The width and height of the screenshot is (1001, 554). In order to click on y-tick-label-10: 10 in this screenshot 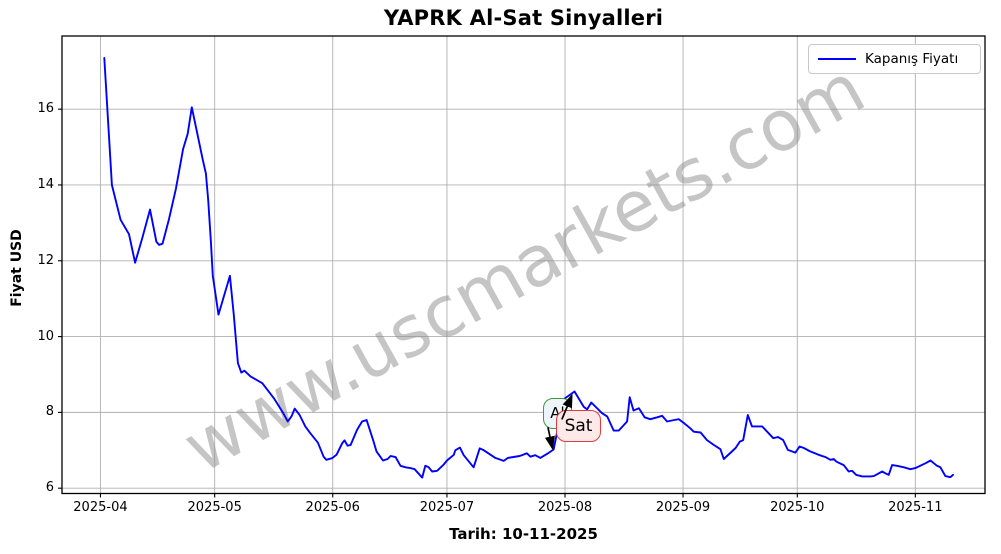, I will do `click(45, 336)`.